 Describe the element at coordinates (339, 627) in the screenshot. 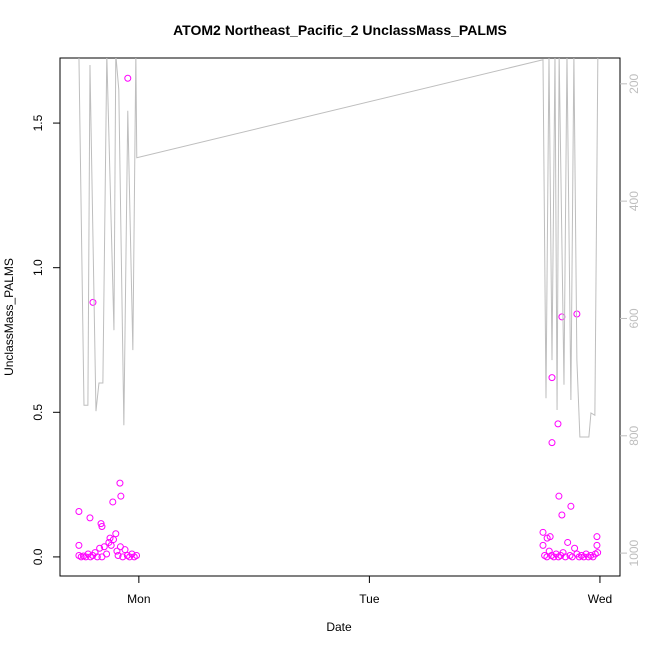

I see `x-axis-title: Date` at that location.